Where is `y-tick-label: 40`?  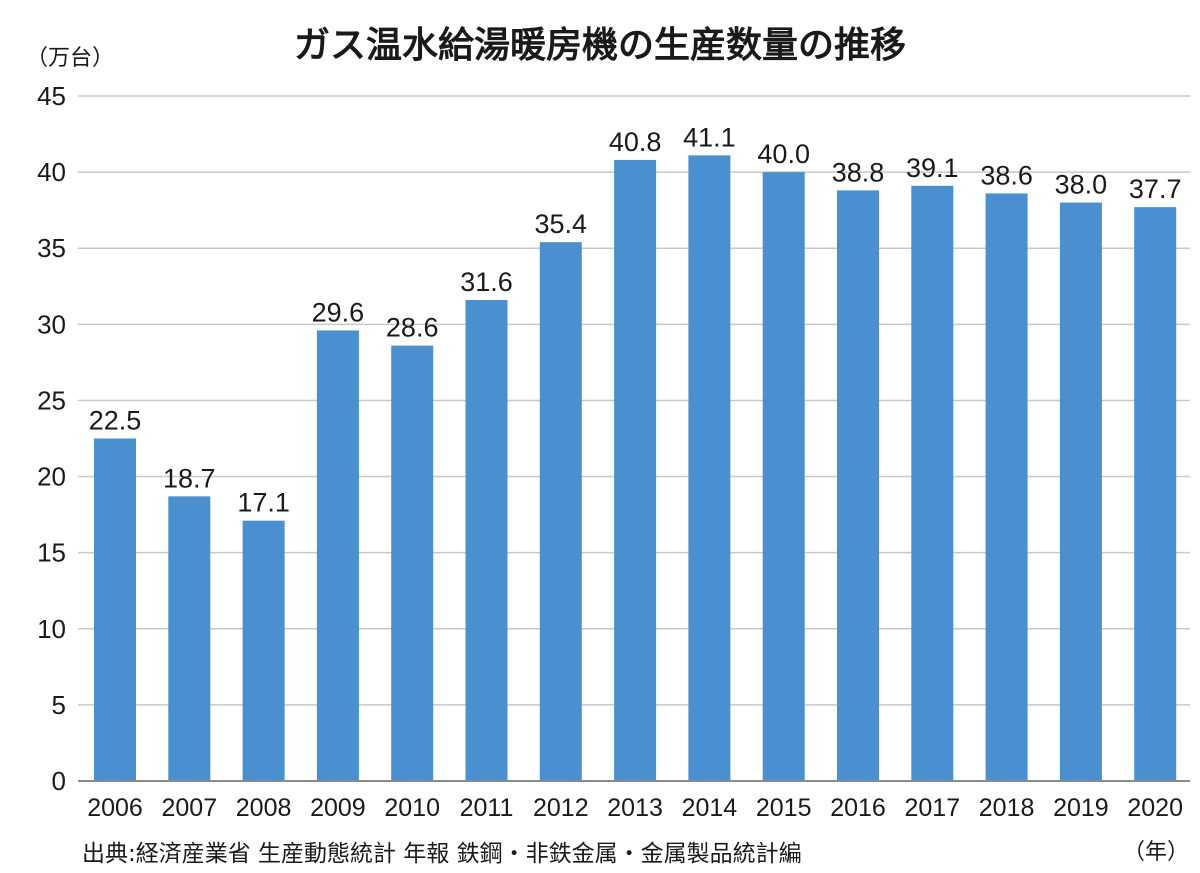 y-tick-label: 40 is located at coordinates (51, 172).